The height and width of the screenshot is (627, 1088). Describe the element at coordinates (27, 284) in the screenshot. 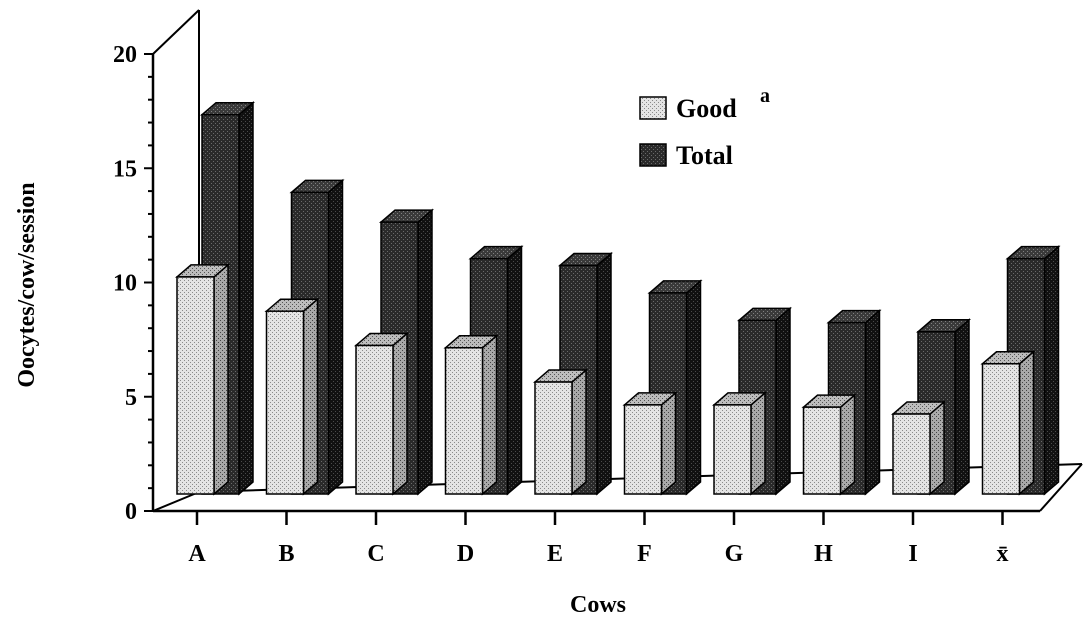

I see `y-axis-title: Oocytes/cow/session` at that location.